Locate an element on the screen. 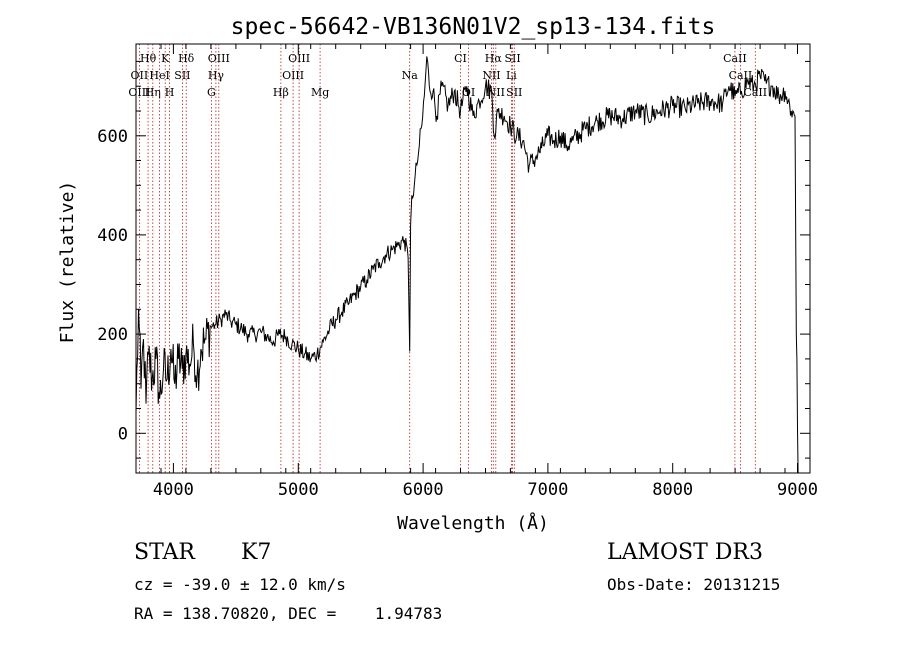  line-label-11: HeI is located at coordinates (159, 75).